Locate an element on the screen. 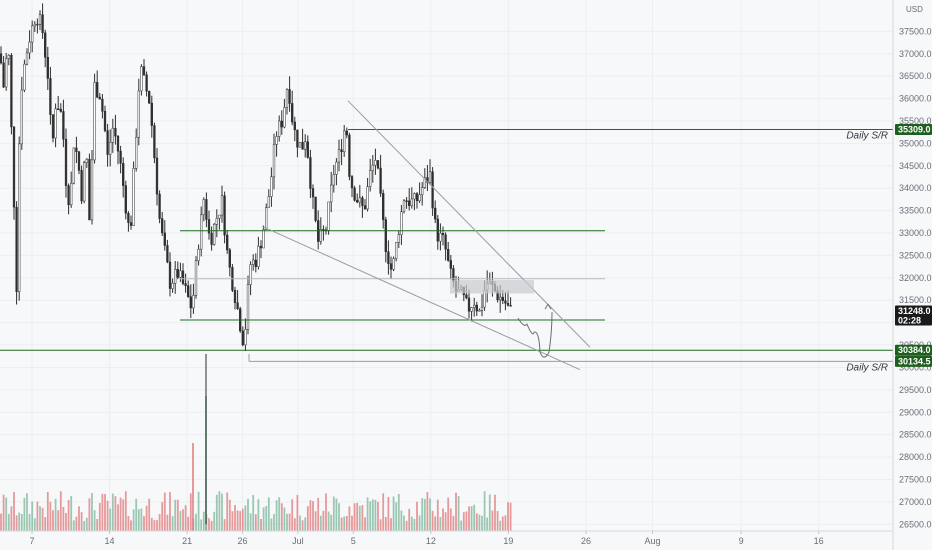 The image size is (932, 550). y-tick-label: 37000.0 is located at coordinates (915, 54).